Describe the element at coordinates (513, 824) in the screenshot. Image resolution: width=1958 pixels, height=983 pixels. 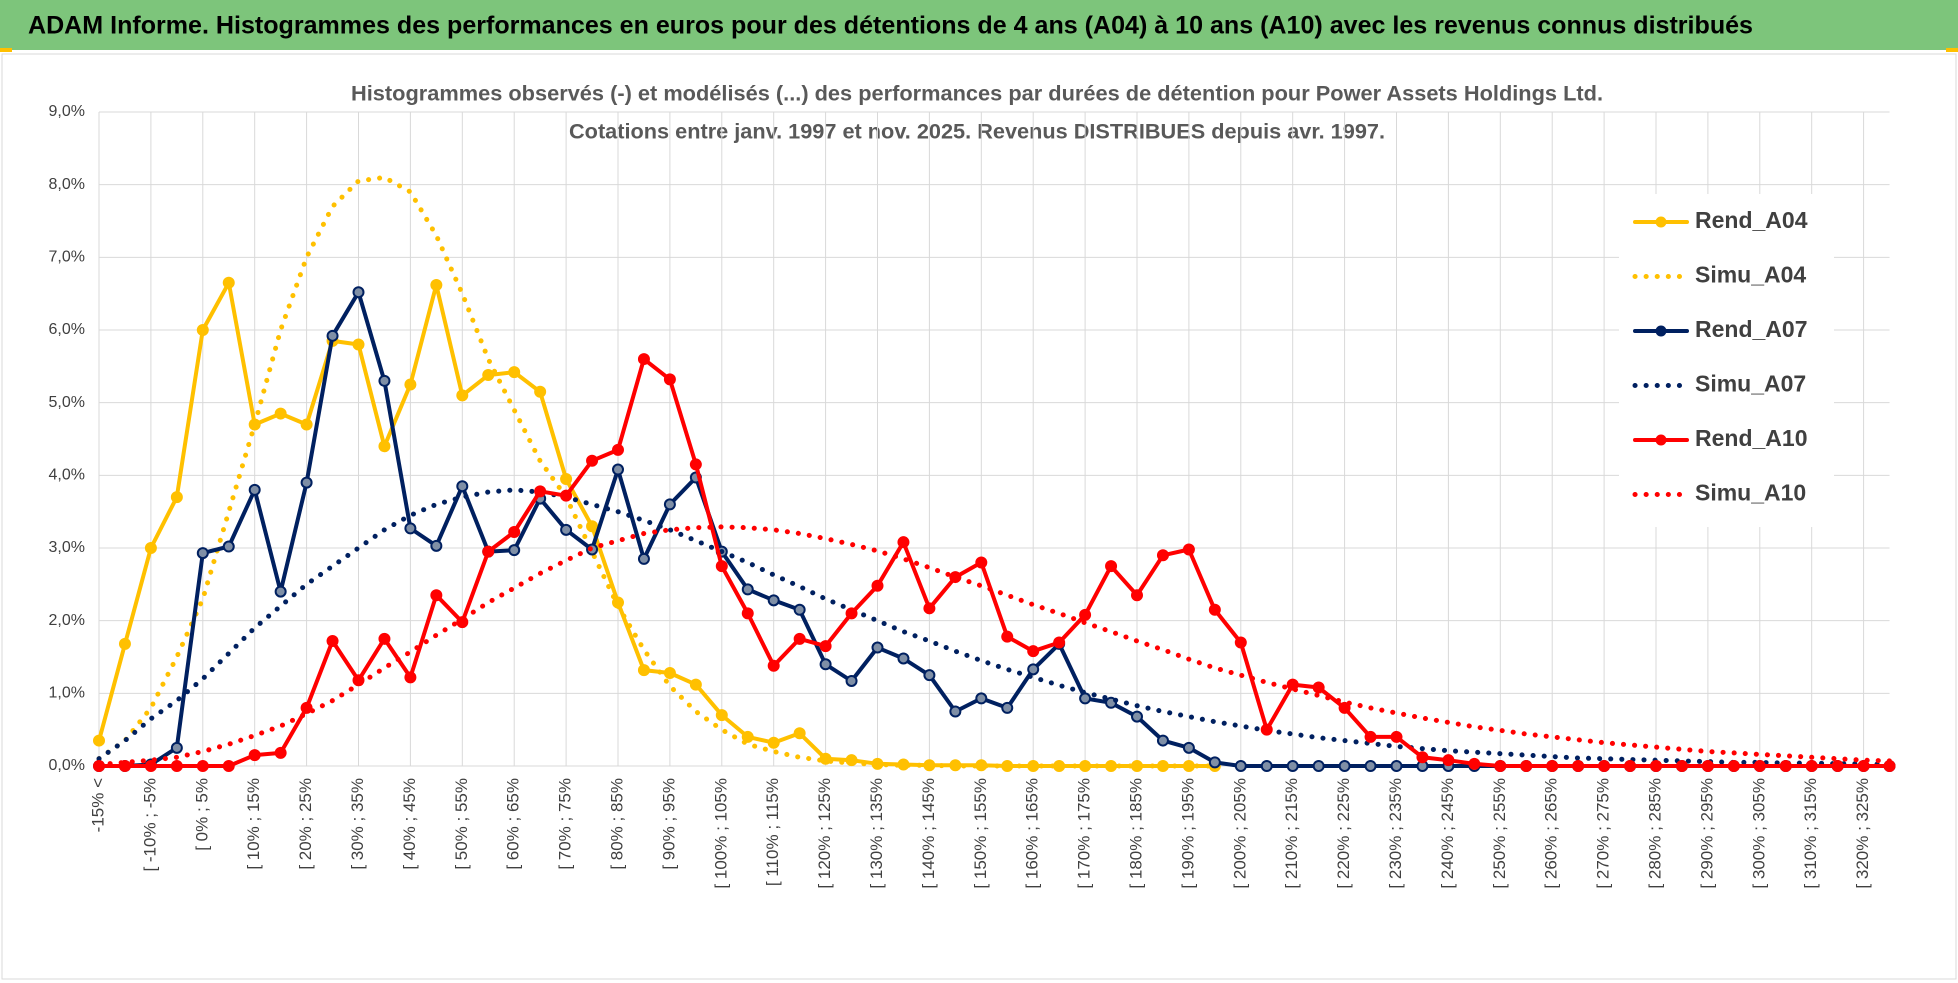
I see `x-tick-label: [ 60% ; 65%` at that location.